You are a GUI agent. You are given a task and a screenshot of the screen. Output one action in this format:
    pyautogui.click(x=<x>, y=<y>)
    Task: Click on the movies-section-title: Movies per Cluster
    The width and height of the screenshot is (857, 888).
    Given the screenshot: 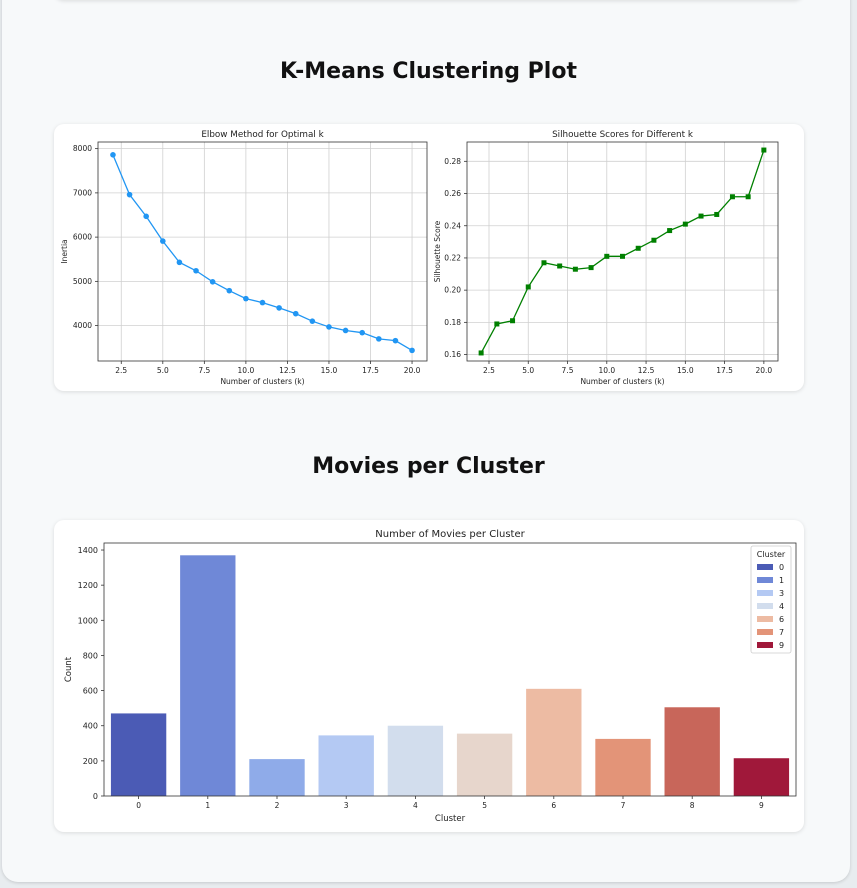 What is the action you would take?
    pyautogui.click(x=428, y=466)
    